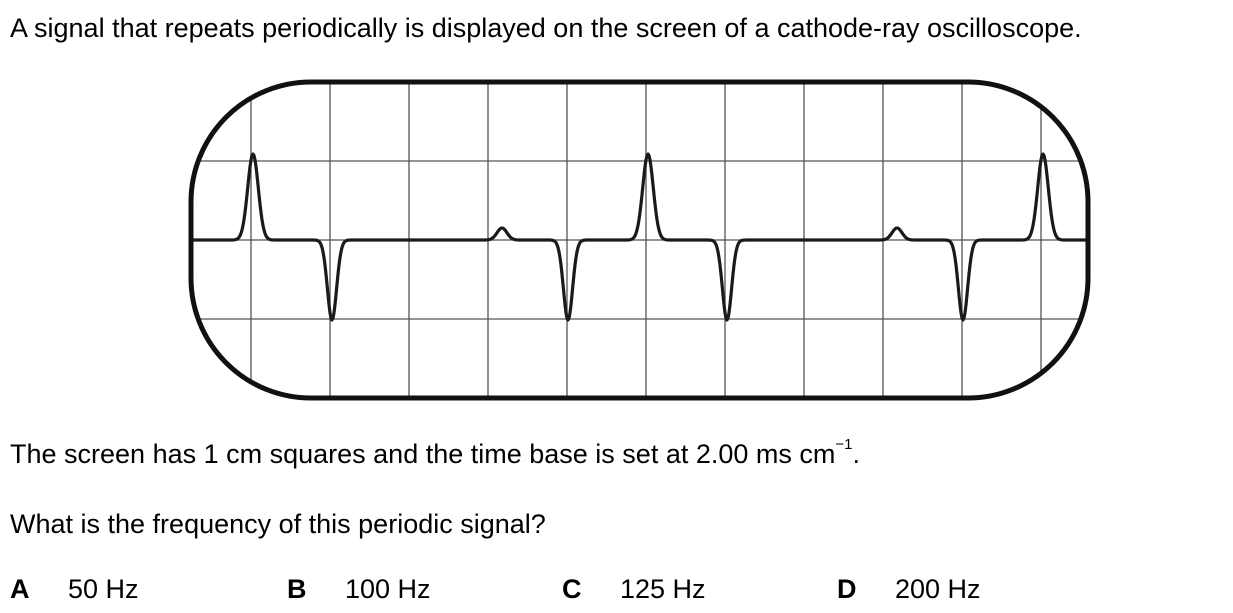 The image size is (1233, 613). I want to click on unit-exponent: −1, so click(844, 444).